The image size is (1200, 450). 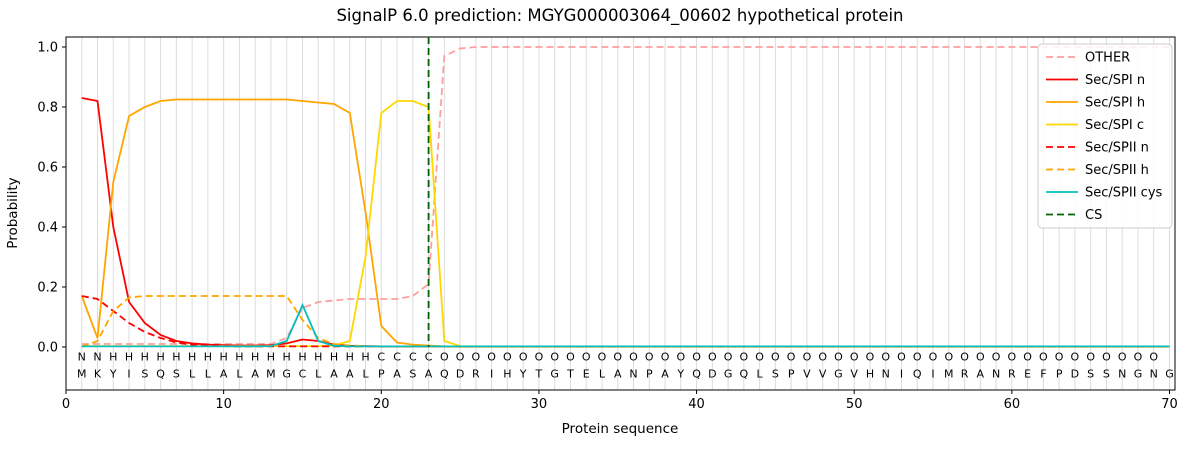 I want to click on x-tick-label: 0, so click(x=66, y=404).